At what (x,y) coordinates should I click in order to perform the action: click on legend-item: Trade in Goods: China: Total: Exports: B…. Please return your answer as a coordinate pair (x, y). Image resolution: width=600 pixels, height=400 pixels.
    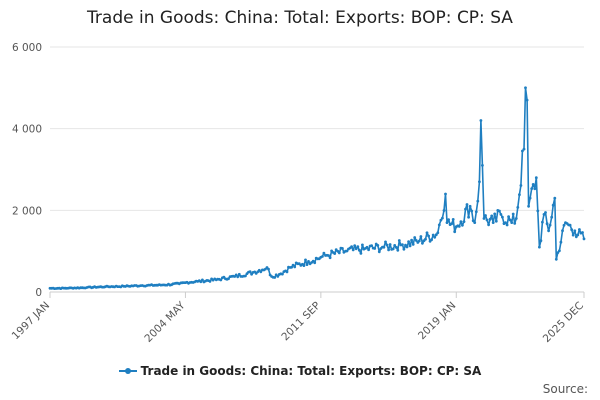
    Looking at the image, I should click on (299, 371).